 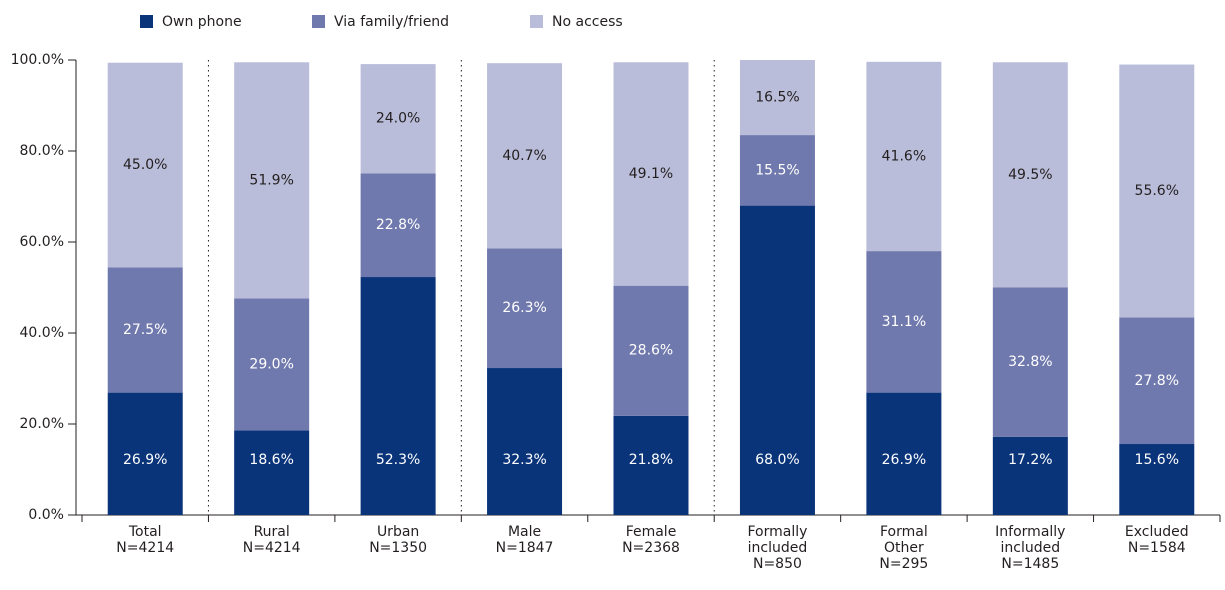 What do you see at coordinates (42, 242) in the screenshot?
I see `y-tick-label: 60.0%` at bounding box center [42, 242].